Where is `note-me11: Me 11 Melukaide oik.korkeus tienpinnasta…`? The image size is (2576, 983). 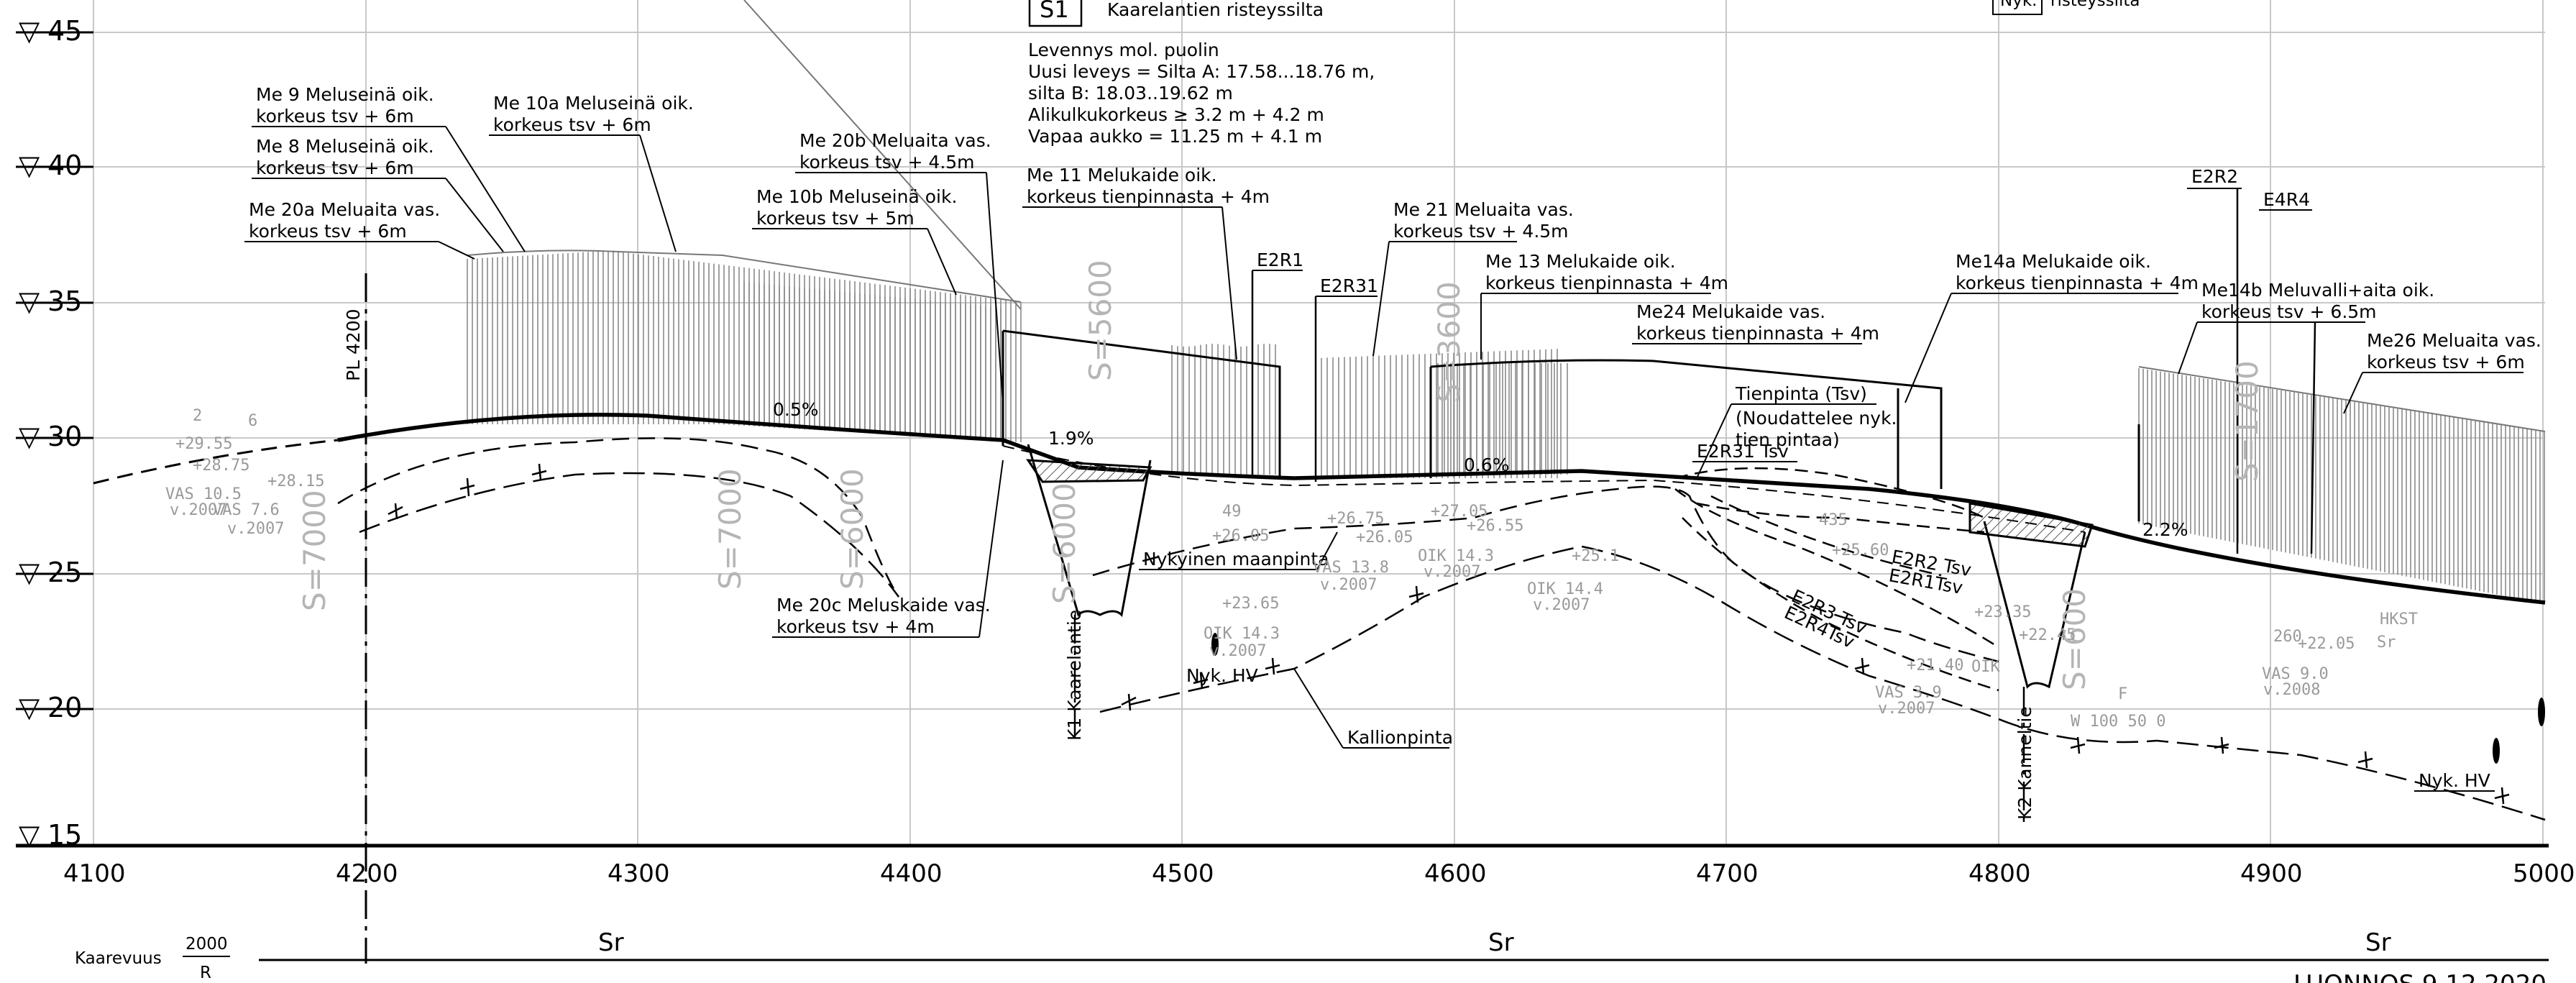
note-me11: Me 11 Melukaide oik.korkeus tienpinnasta… is located at coordinates (1146, 262).